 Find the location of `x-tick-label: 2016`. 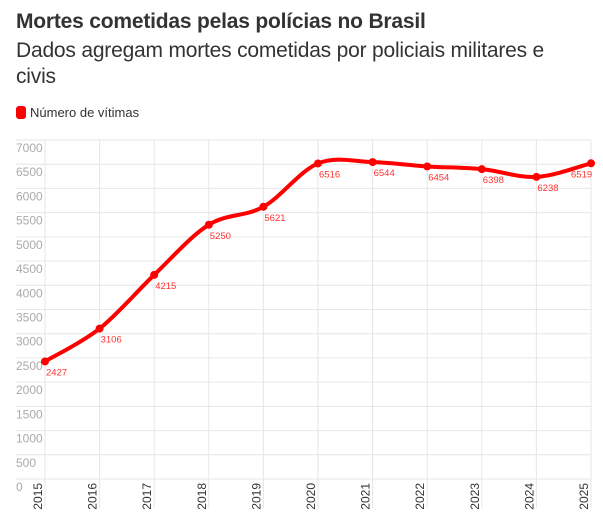

x-tick-label: 2016 is located at coordinates (93, 496).